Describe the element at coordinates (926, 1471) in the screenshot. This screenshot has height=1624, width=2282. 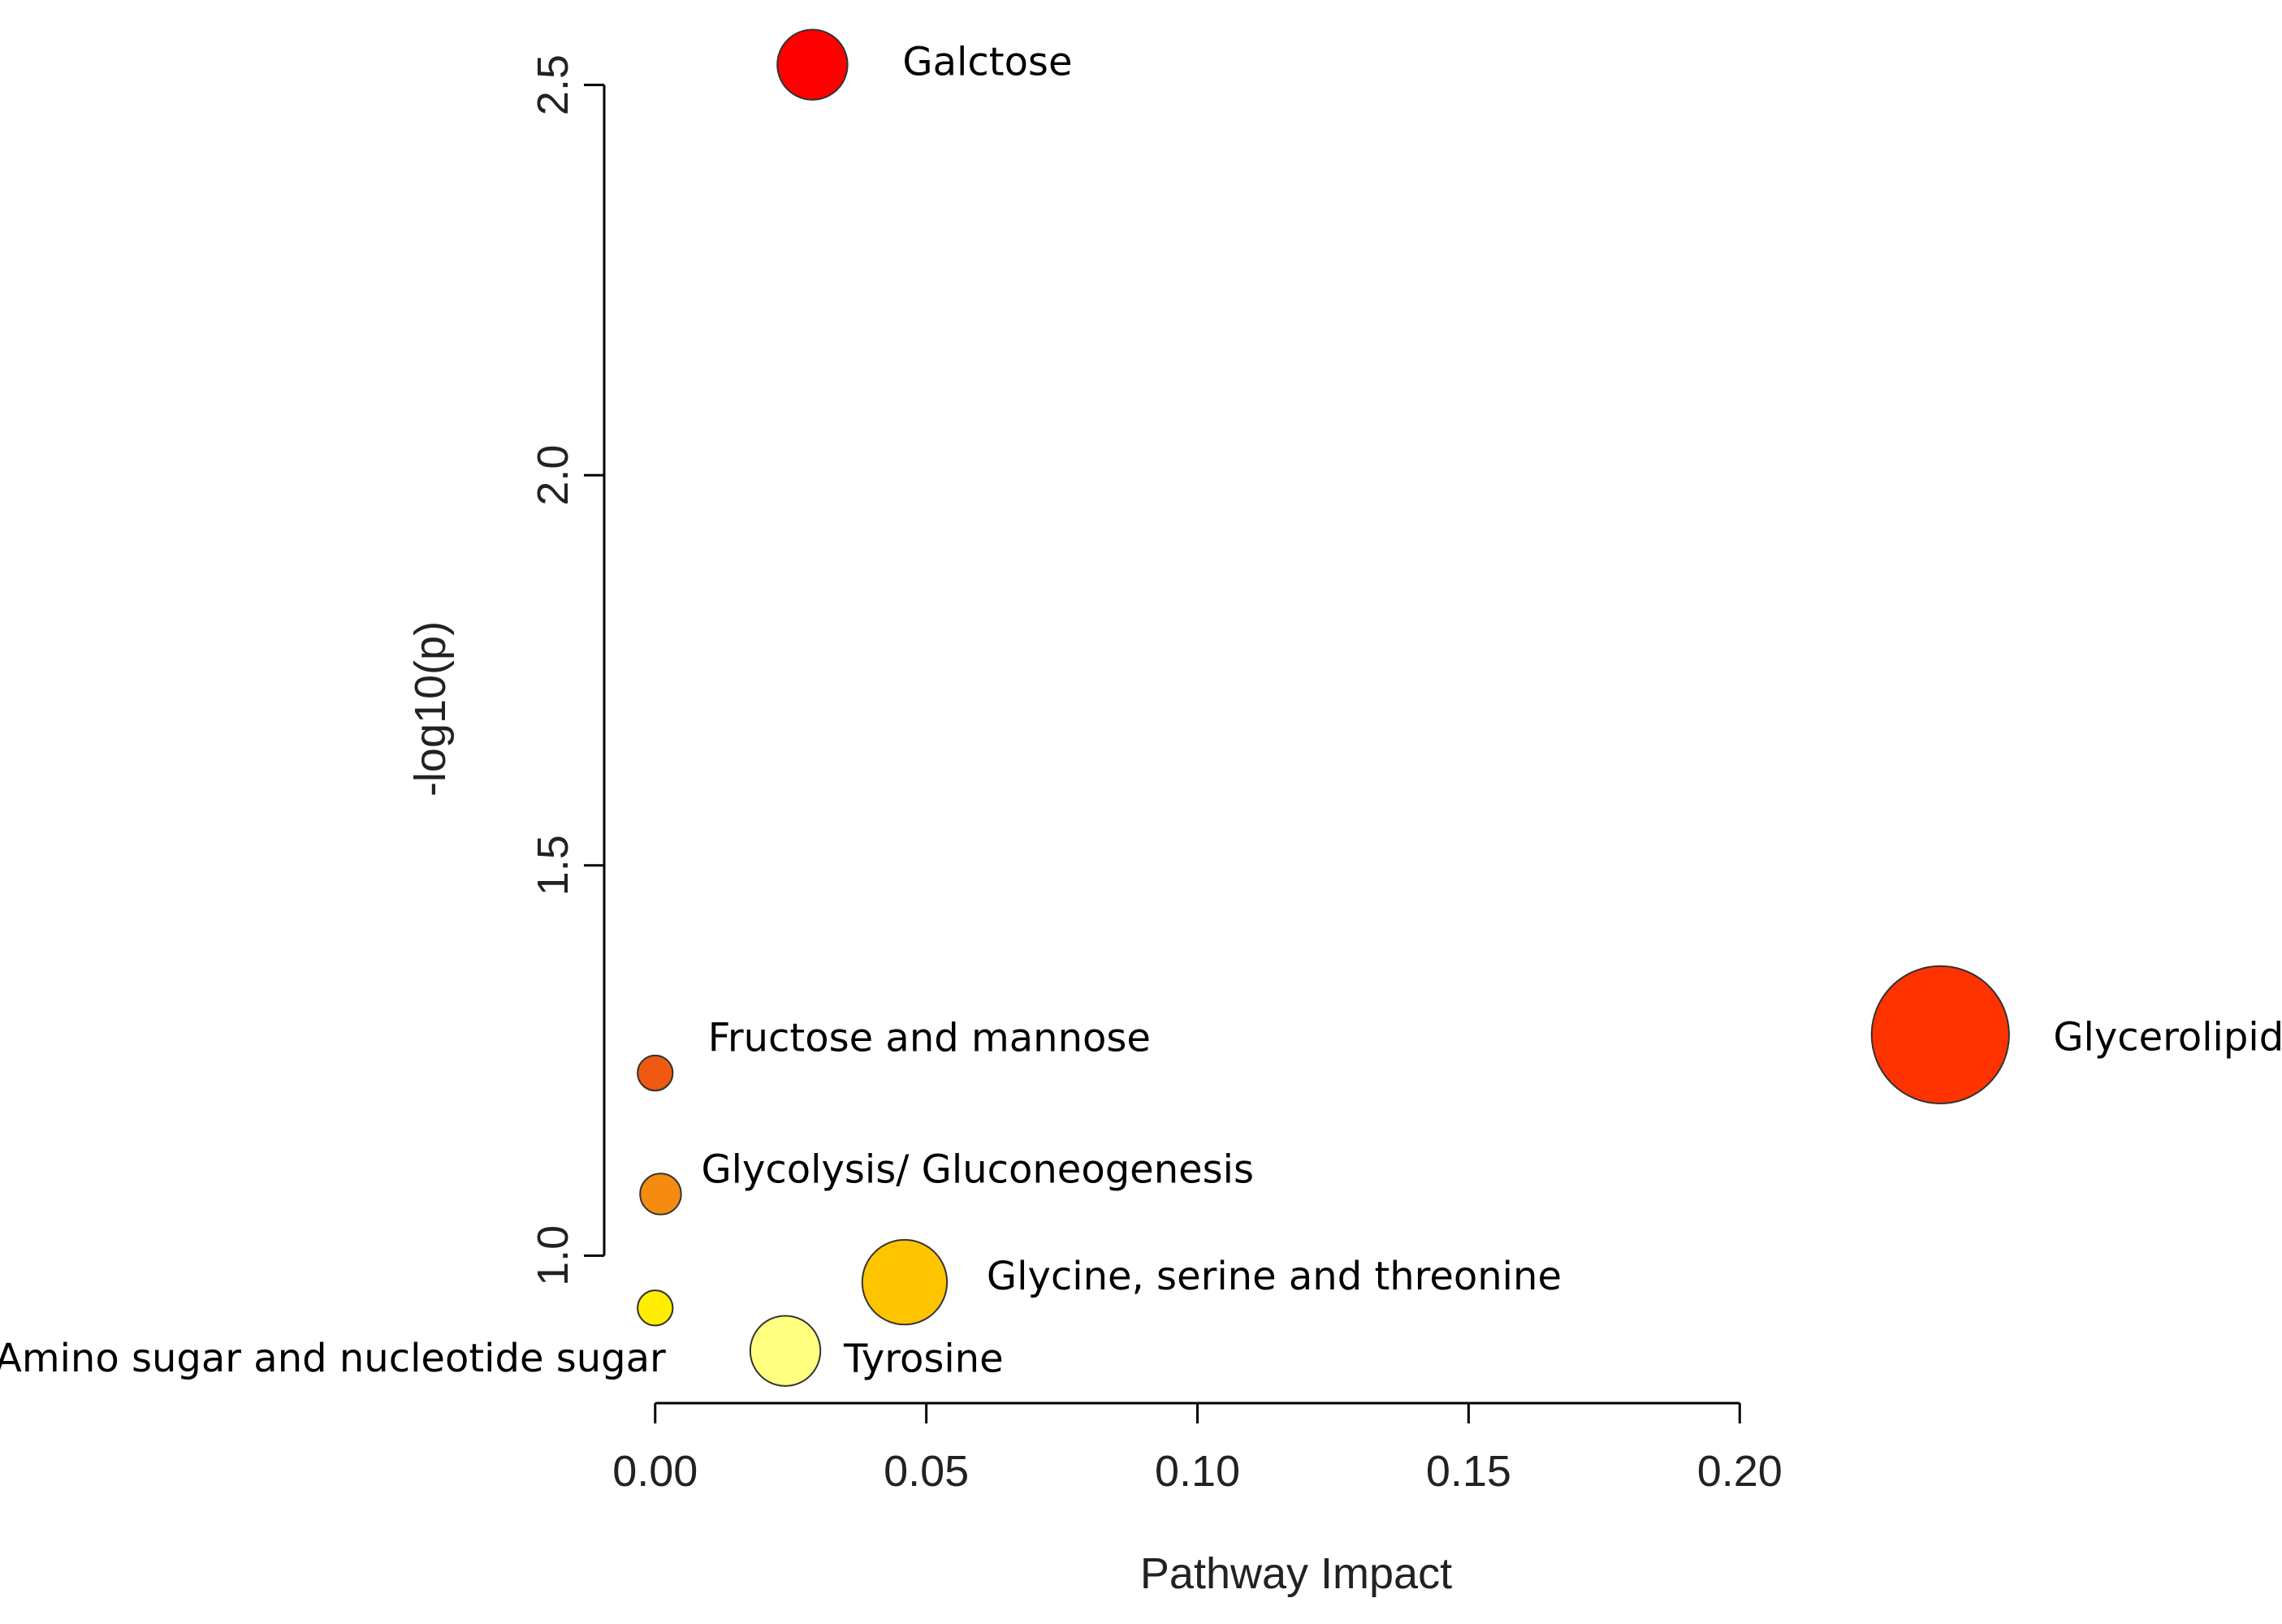
I see `x-tick-label: 0.05` at that location.